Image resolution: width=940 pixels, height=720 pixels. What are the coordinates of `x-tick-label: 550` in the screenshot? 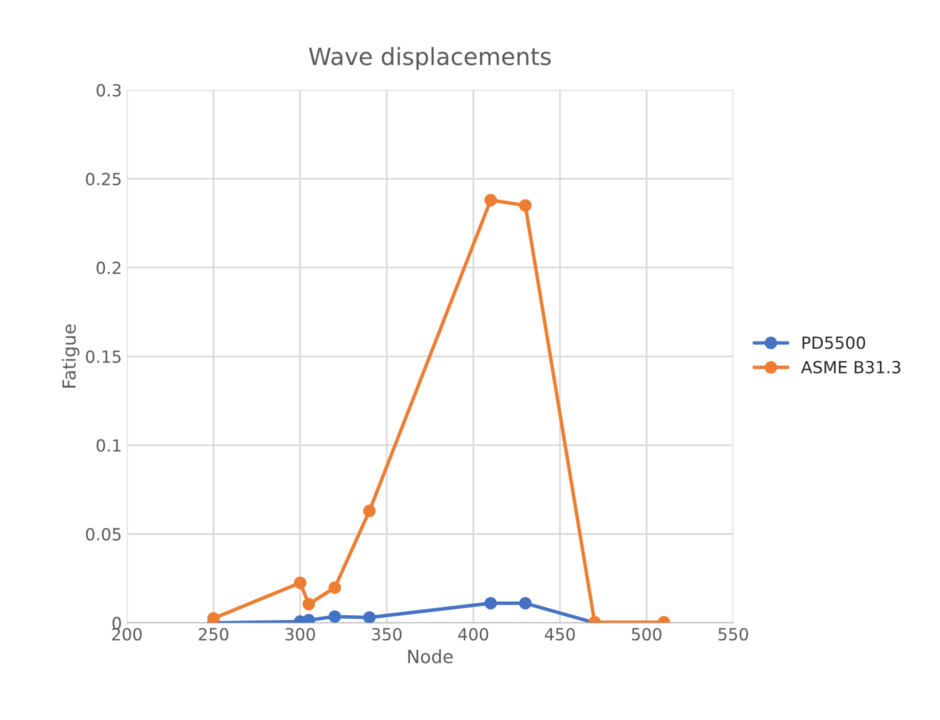 It's located at (733, 634).